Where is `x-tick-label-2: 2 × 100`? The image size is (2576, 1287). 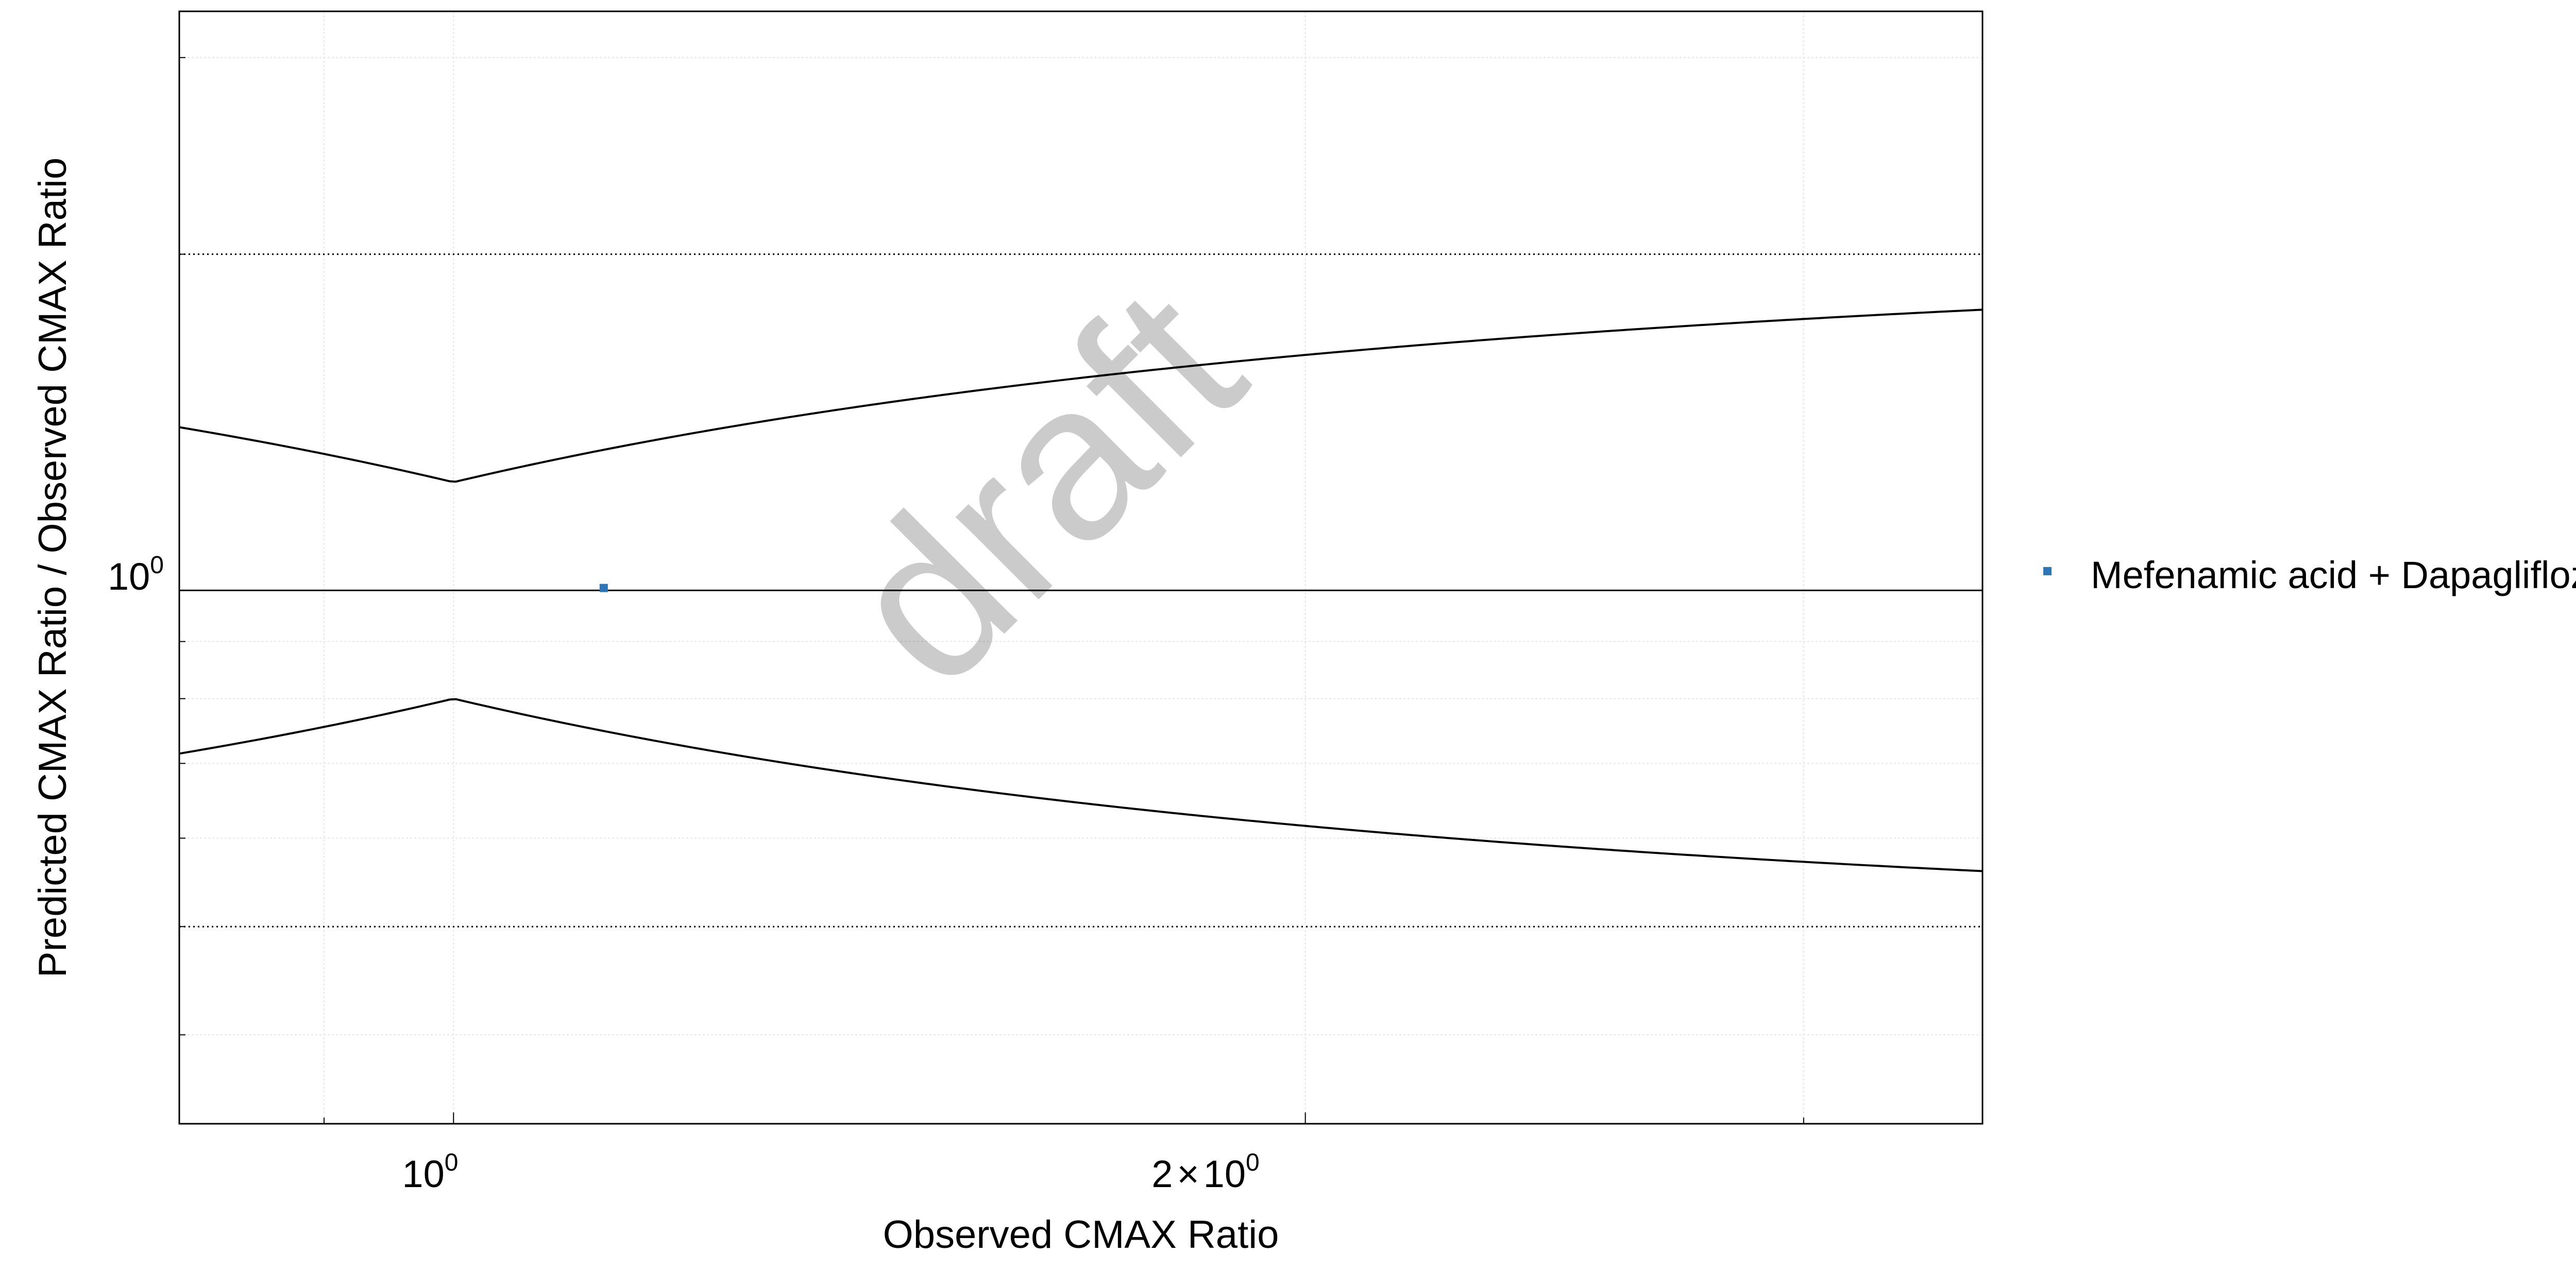
x-tick-label-2: 2 × 100 is located at coordinates (1205, 1172).